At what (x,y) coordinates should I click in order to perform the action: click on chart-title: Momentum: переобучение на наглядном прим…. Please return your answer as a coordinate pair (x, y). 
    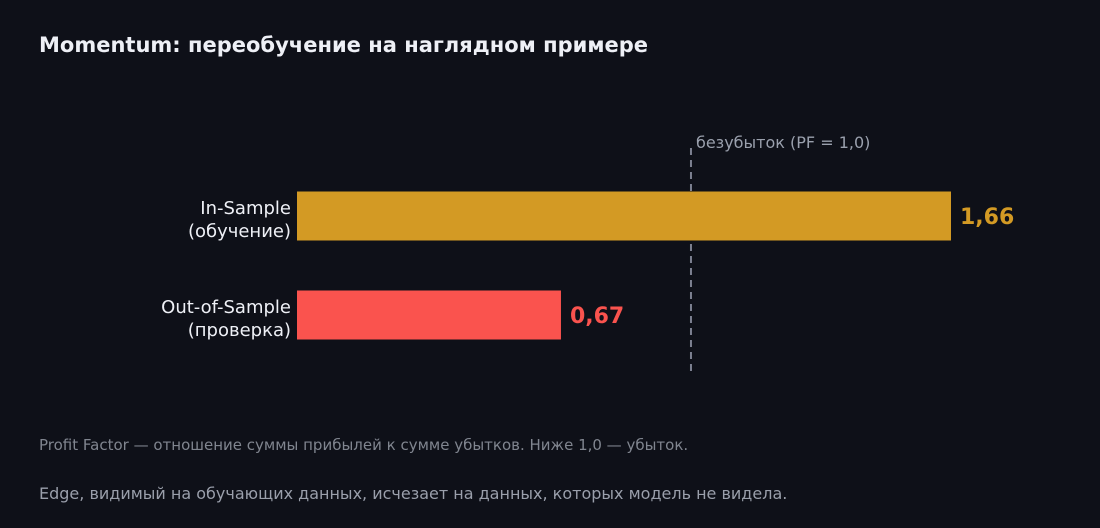
    Looking at the image, I should click on (344, 45).